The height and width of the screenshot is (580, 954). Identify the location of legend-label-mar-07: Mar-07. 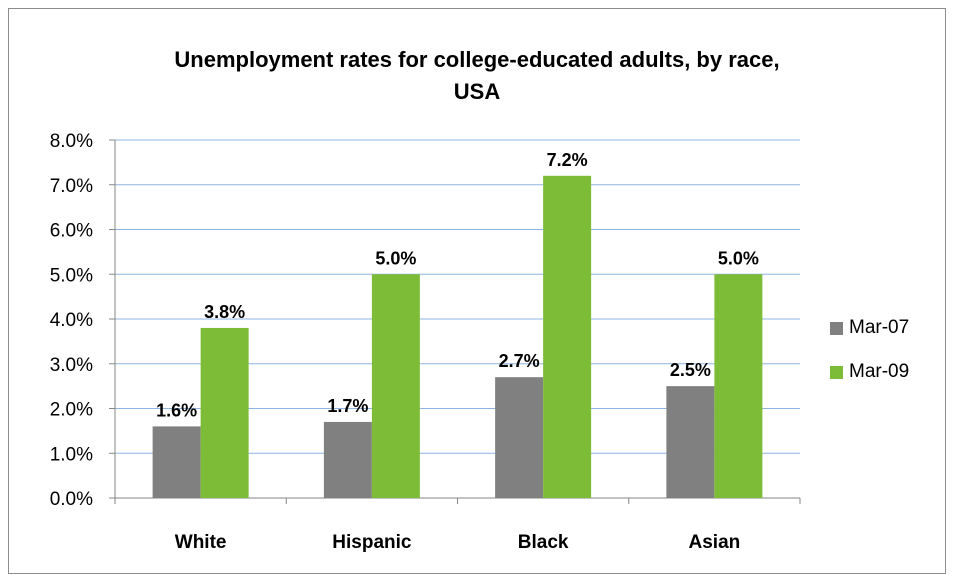
(879, 327).